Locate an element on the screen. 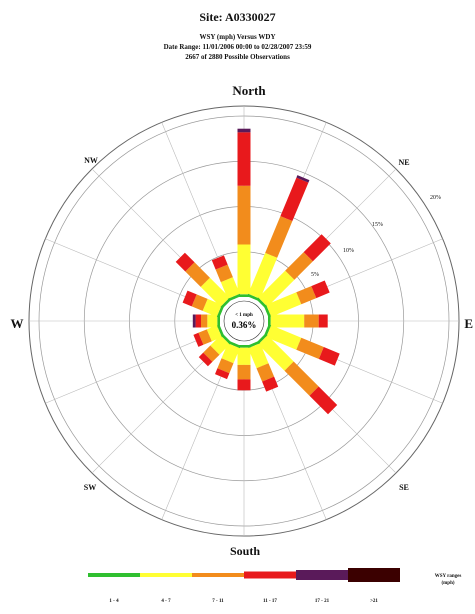  legend-label-1: 4 - 7 is located at coordinates (166, 601).